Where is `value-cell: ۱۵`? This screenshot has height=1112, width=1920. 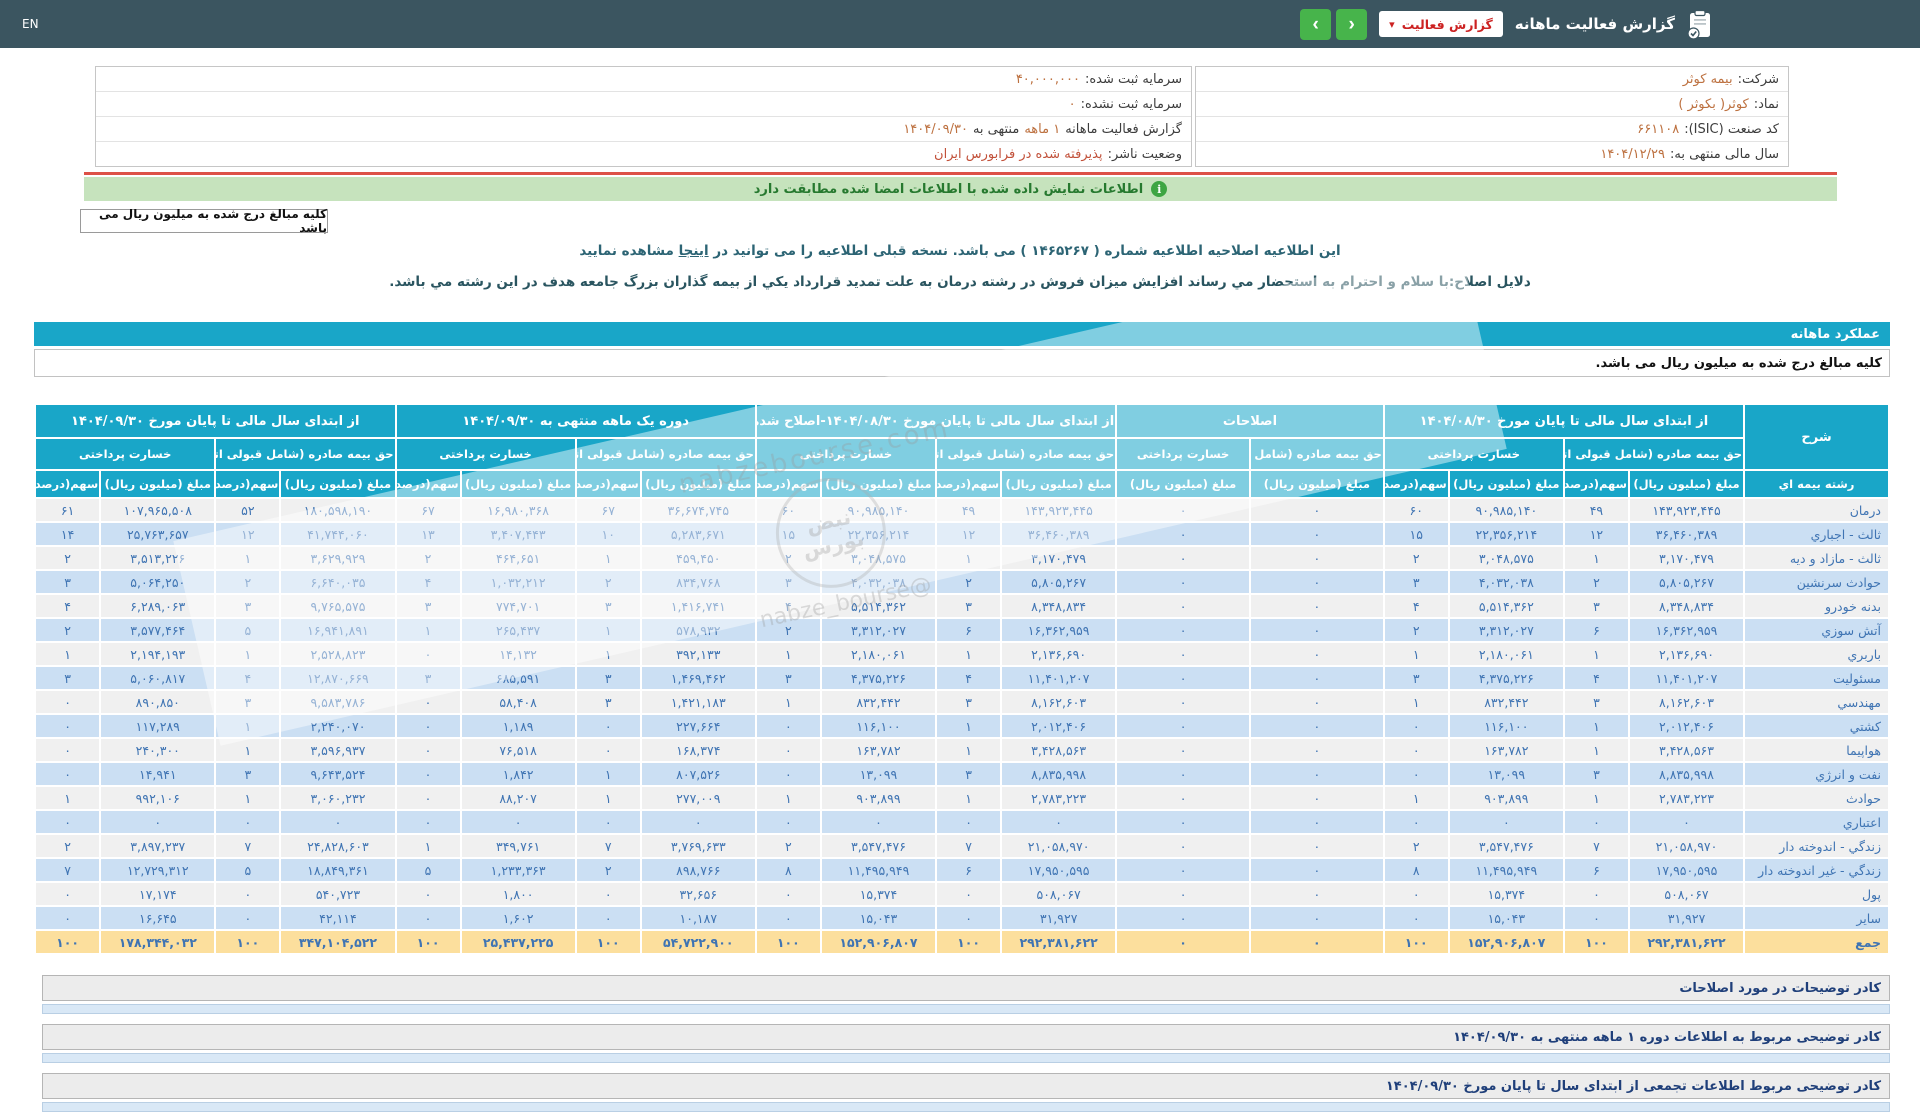 value-cell: ۱۵ is located at coordinates (788, 534).